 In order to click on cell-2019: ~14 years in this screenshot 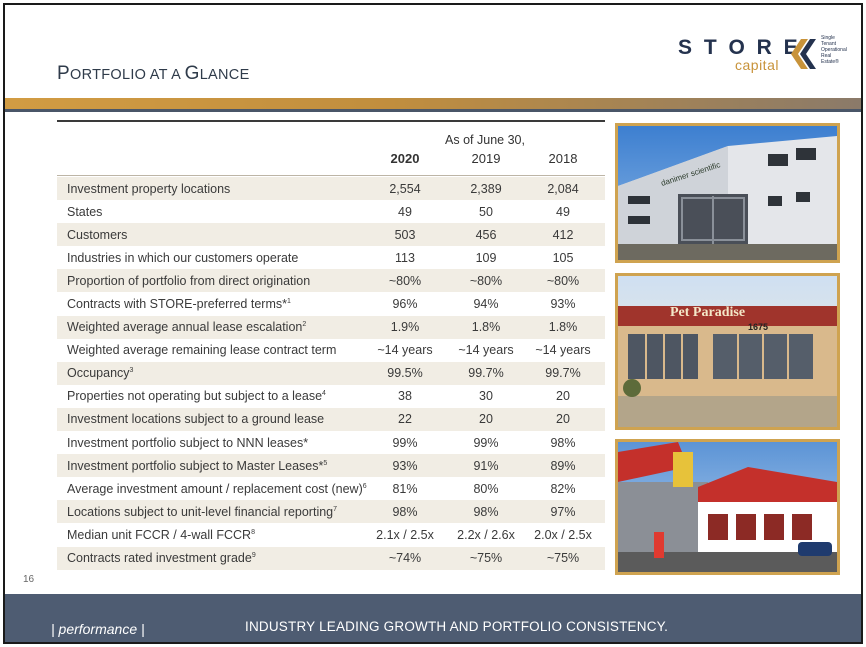, I will do `click(486, 350)`.